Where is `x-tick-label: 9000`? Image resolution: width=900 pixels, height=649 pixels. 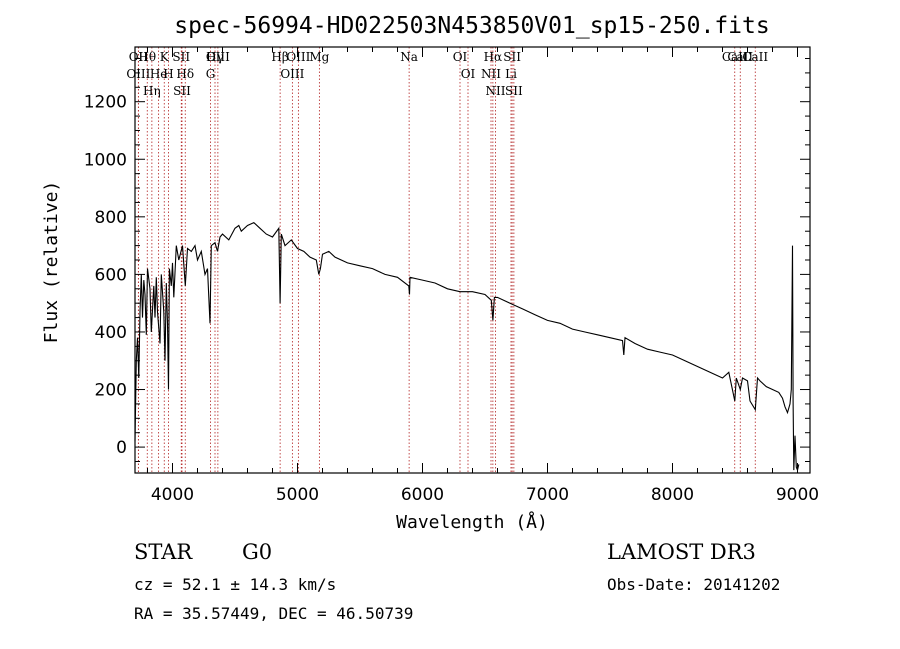 x-tick-label: 9000 is located at coordinates (797, 495).